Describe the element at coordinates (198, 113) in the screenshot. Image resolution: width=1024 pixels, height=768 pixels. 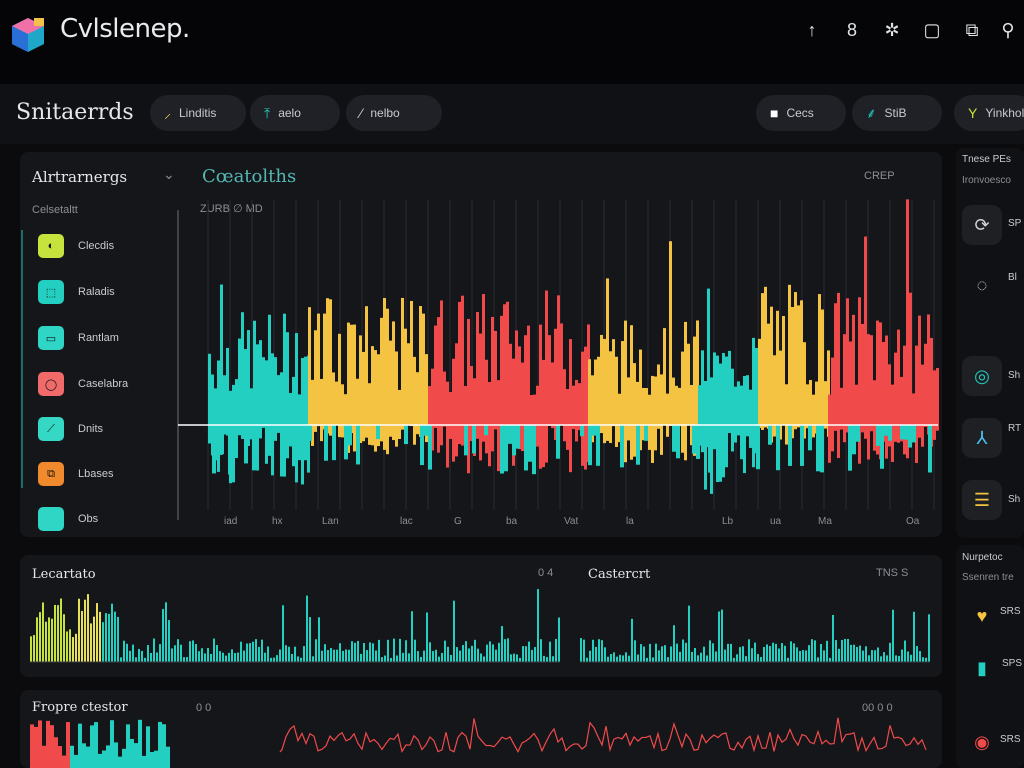
I see `filter-pill-1: ⸝ Linditis` at that location.